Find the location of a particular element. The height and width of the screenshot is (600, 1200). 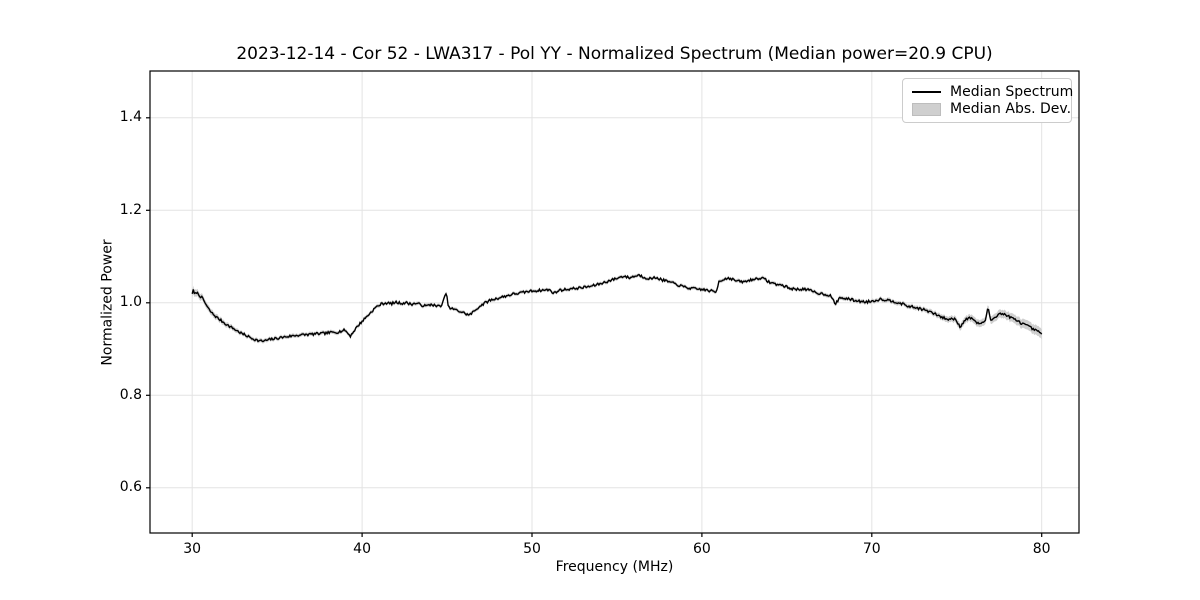

x-tick-label: 50 is located at coordinates (532, 549).